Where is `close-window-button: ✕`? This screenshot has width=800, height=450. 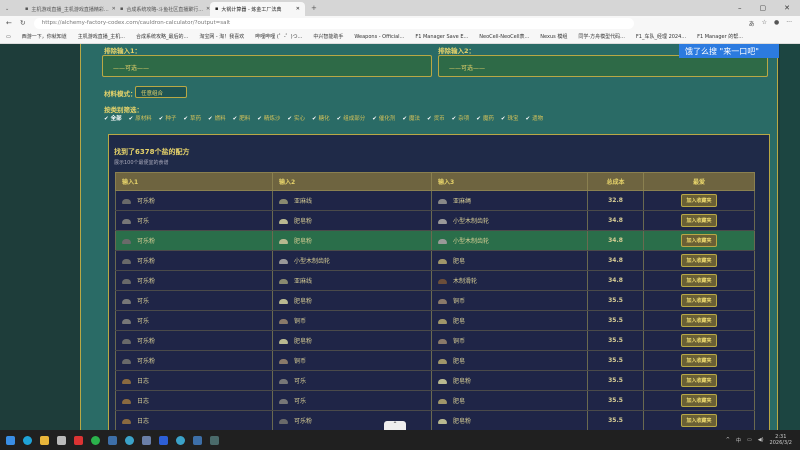 close-window-button: ✕ is located at coordinates (787, 8).